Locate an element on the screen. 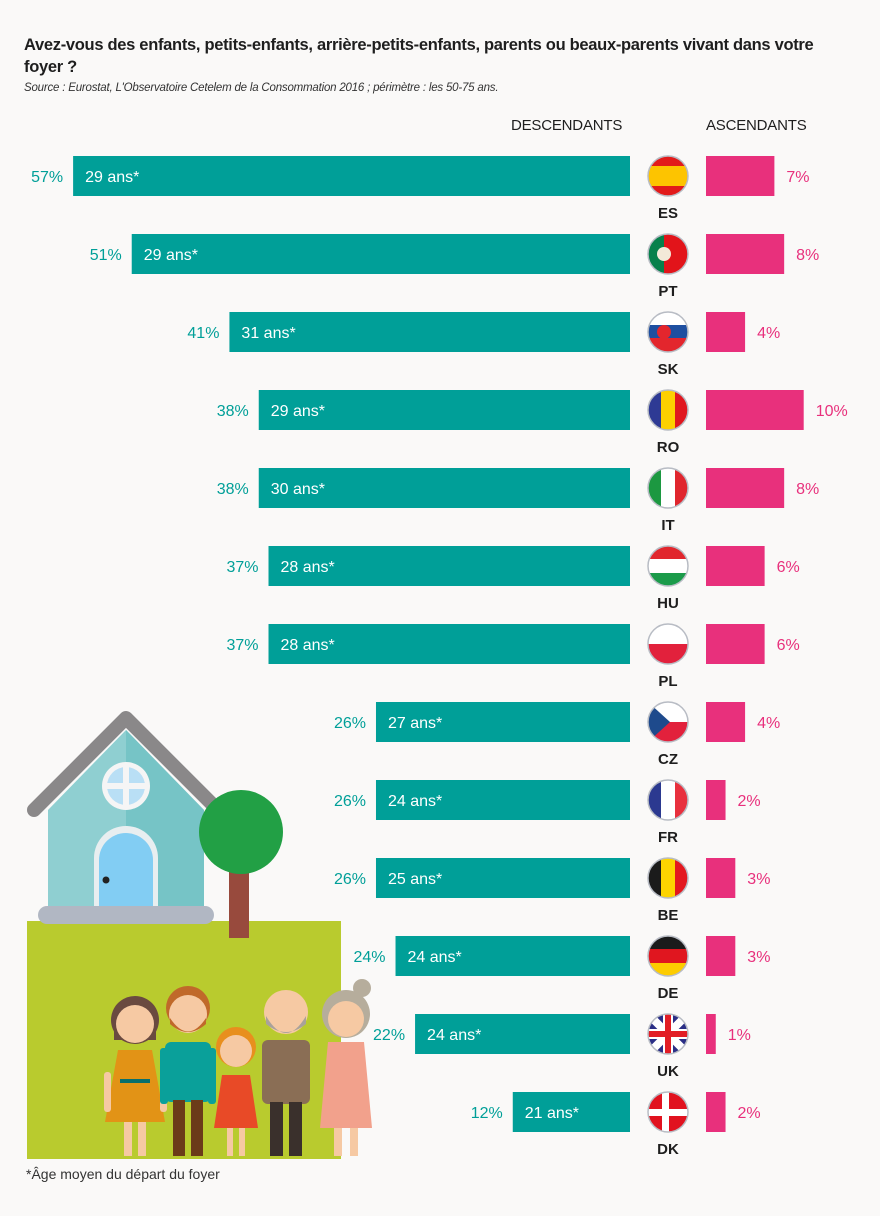  descendants-bar-RO is located at coordinates (444, 410).